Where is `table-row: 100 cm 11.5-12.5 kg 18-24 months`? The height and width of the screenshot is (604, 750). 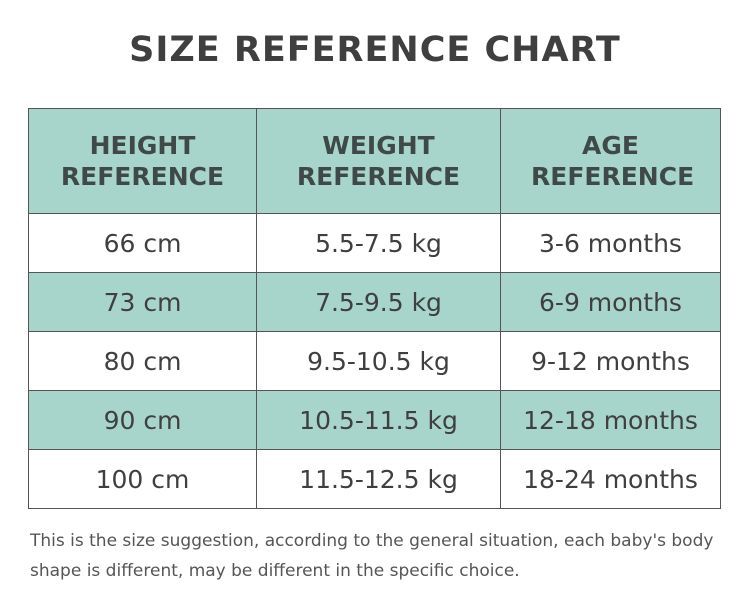 table-row: 100 cm 11.5-12.5 kg 18-24 months is located at coordinates (374, 479).